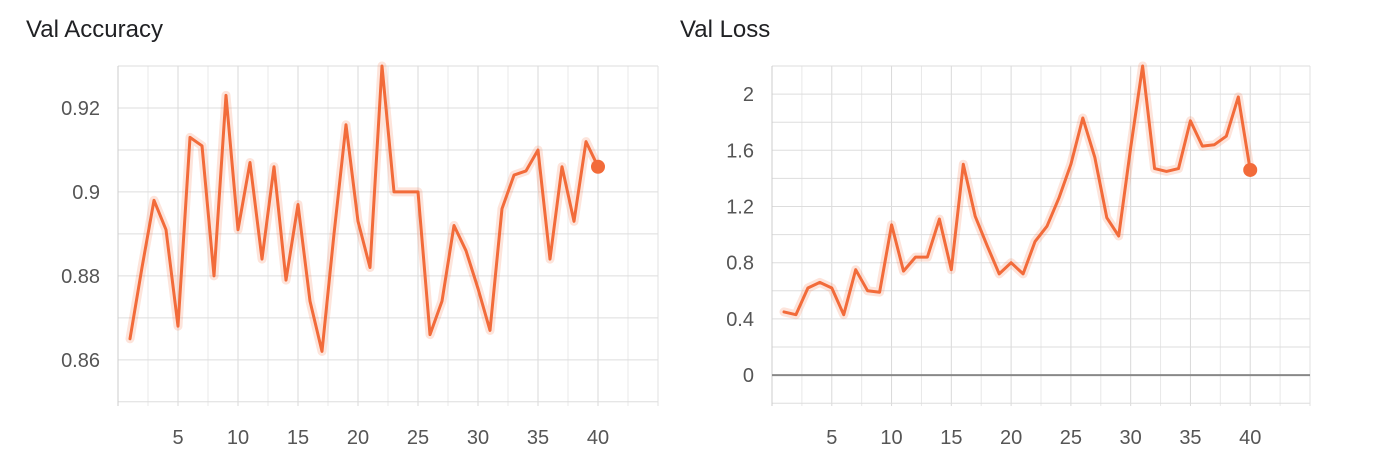 This screenshot has width=1400, height=458. Describe the element at coordinates (740, 207) in the screenshot. I see `y-tick-label: 1.2` at that location.